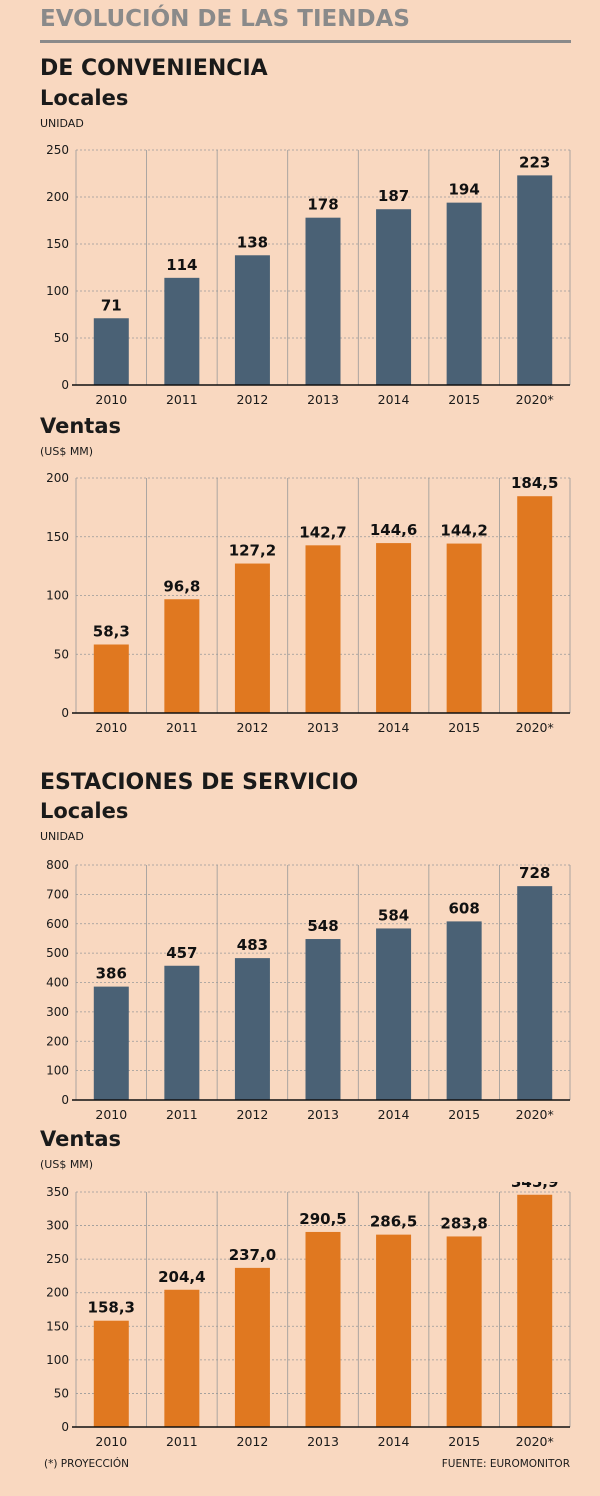 The image size is (600, 1496). Describe the element at coordinates (111, 974) in the screenshot. I see `data-label: 386` at that location.